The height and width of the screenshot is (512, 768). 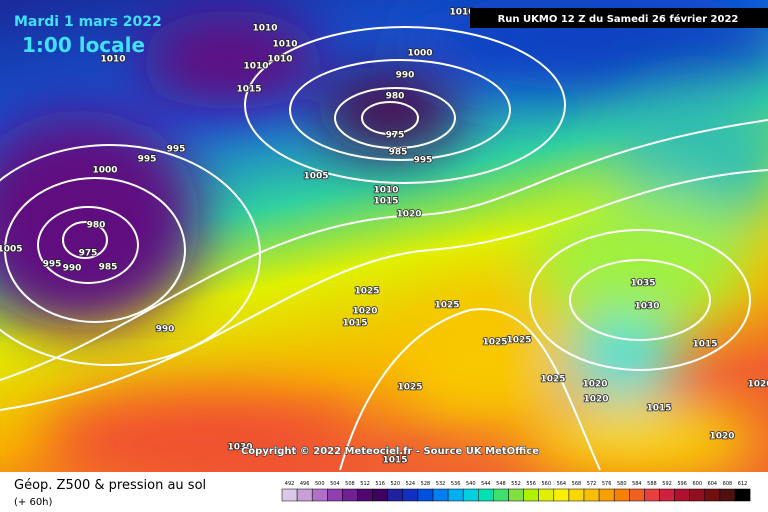 What do you see at coordinates (426, 484) in the screenshot?
I see `legend-level: 528` at bounding box center [426, 484].